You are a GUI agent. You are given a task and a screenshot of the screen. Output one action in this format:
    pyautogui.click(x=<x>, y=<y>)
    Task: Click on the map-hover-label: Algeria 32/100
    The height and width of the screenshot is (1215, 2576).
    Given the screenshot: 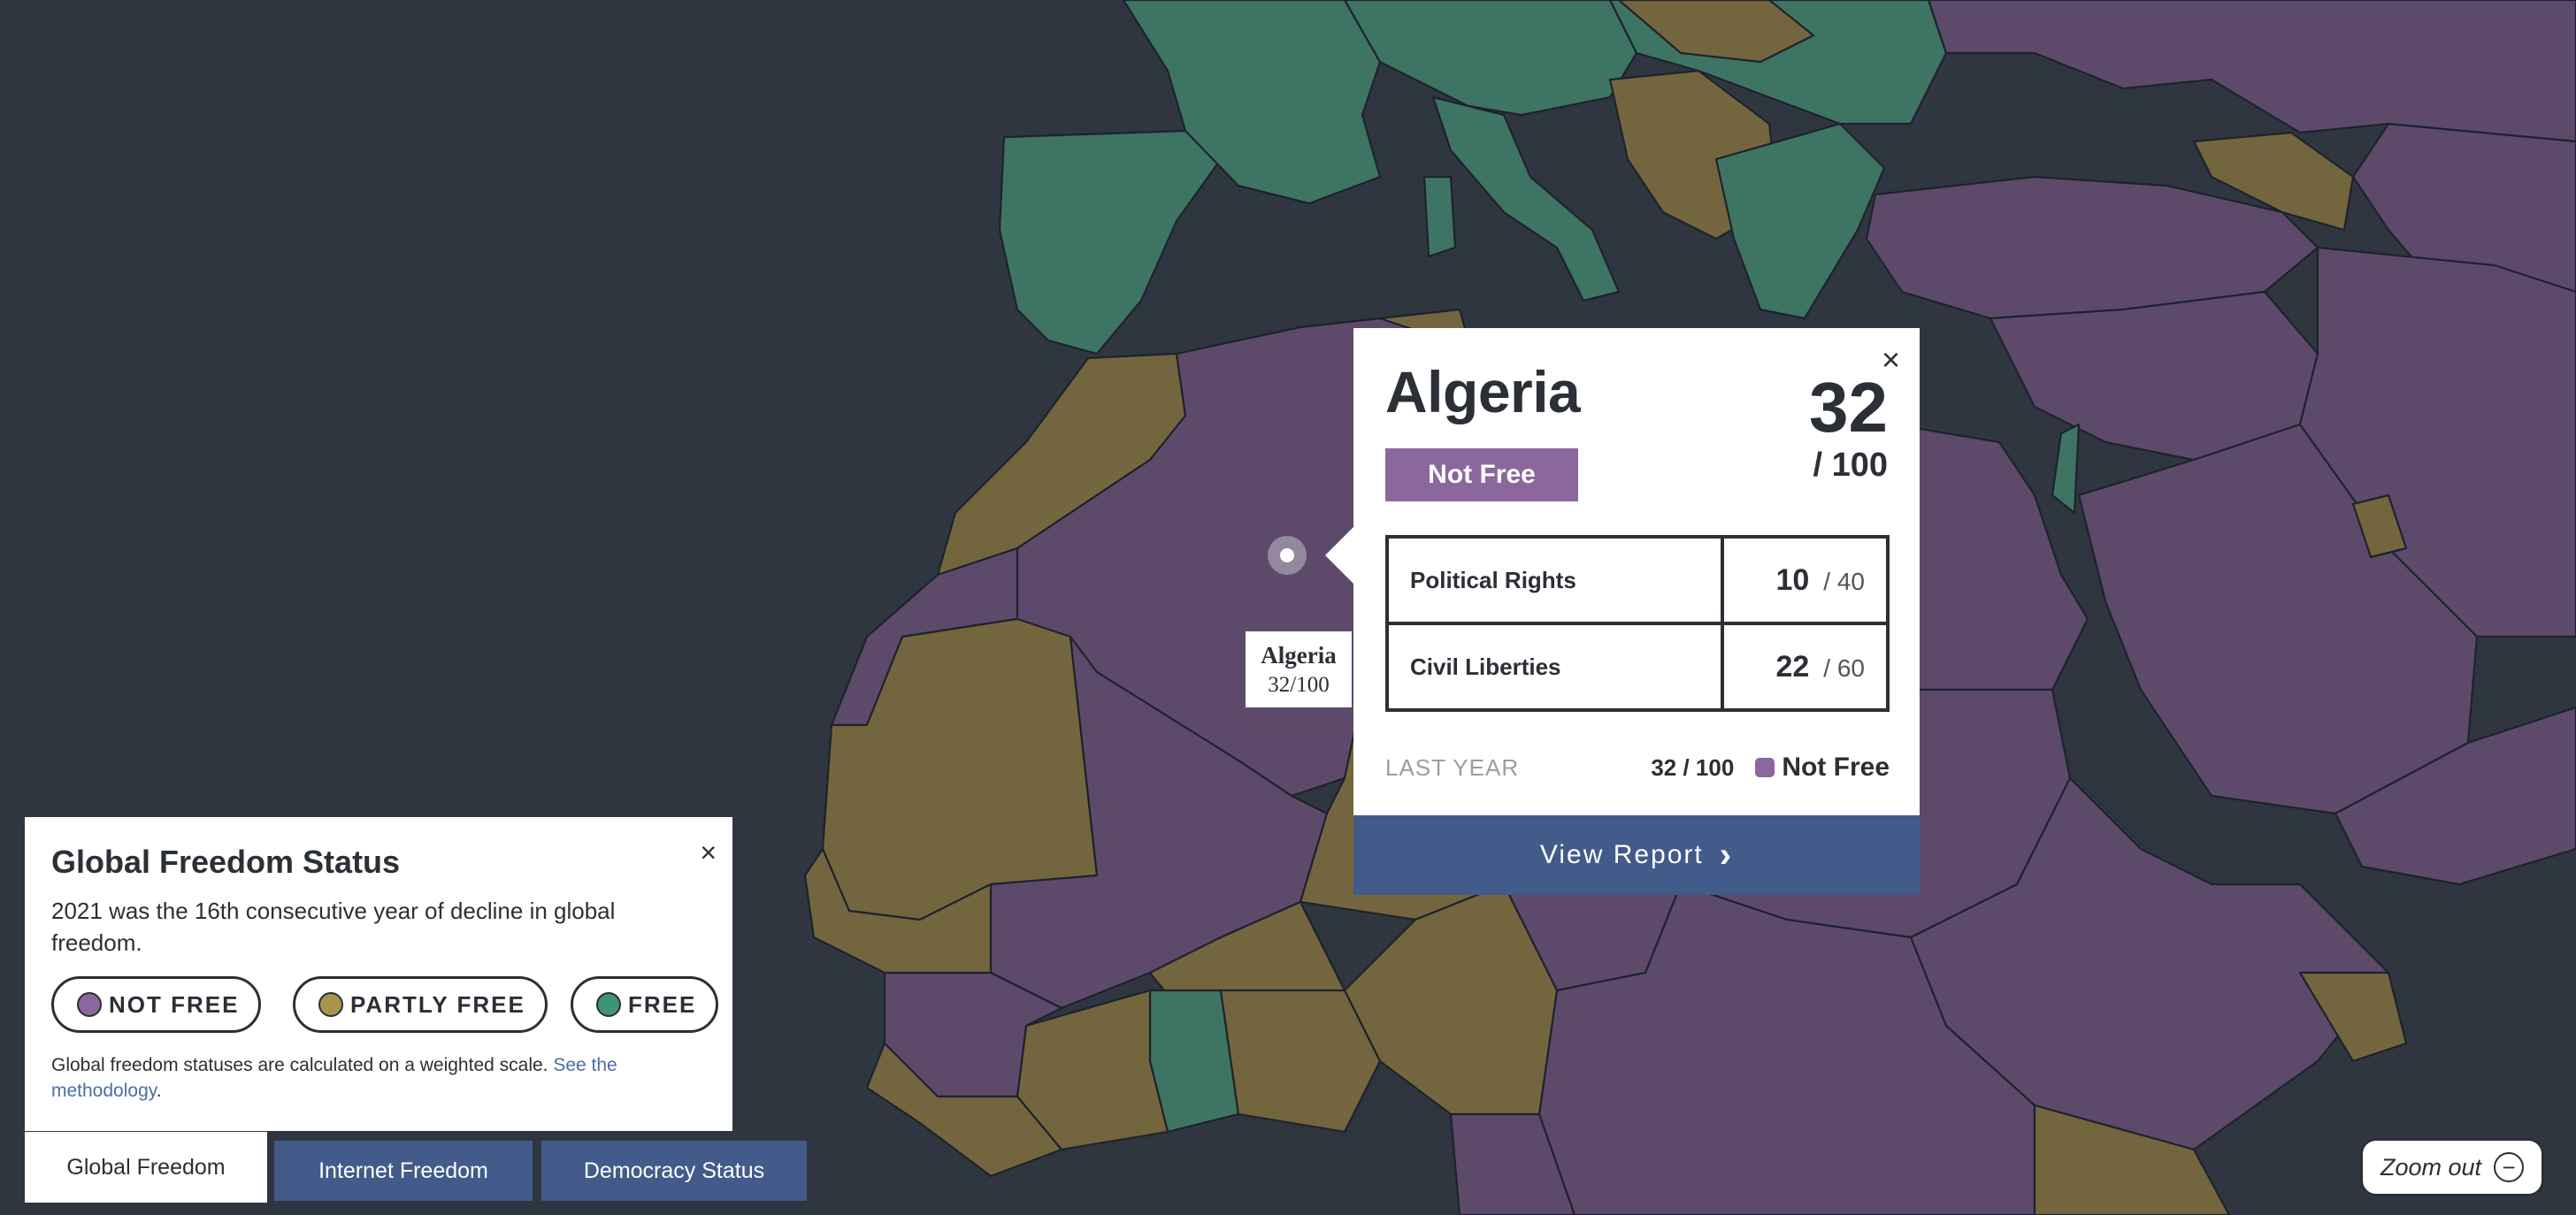 What is the action you would take?
    pyautogui.click(x=1299, y=669)
    